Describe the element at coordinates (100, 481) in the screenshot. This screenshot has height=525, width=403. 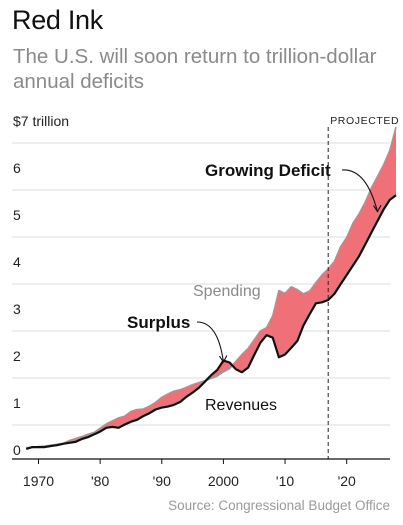
I see `x-tick-label: '80` at that location.